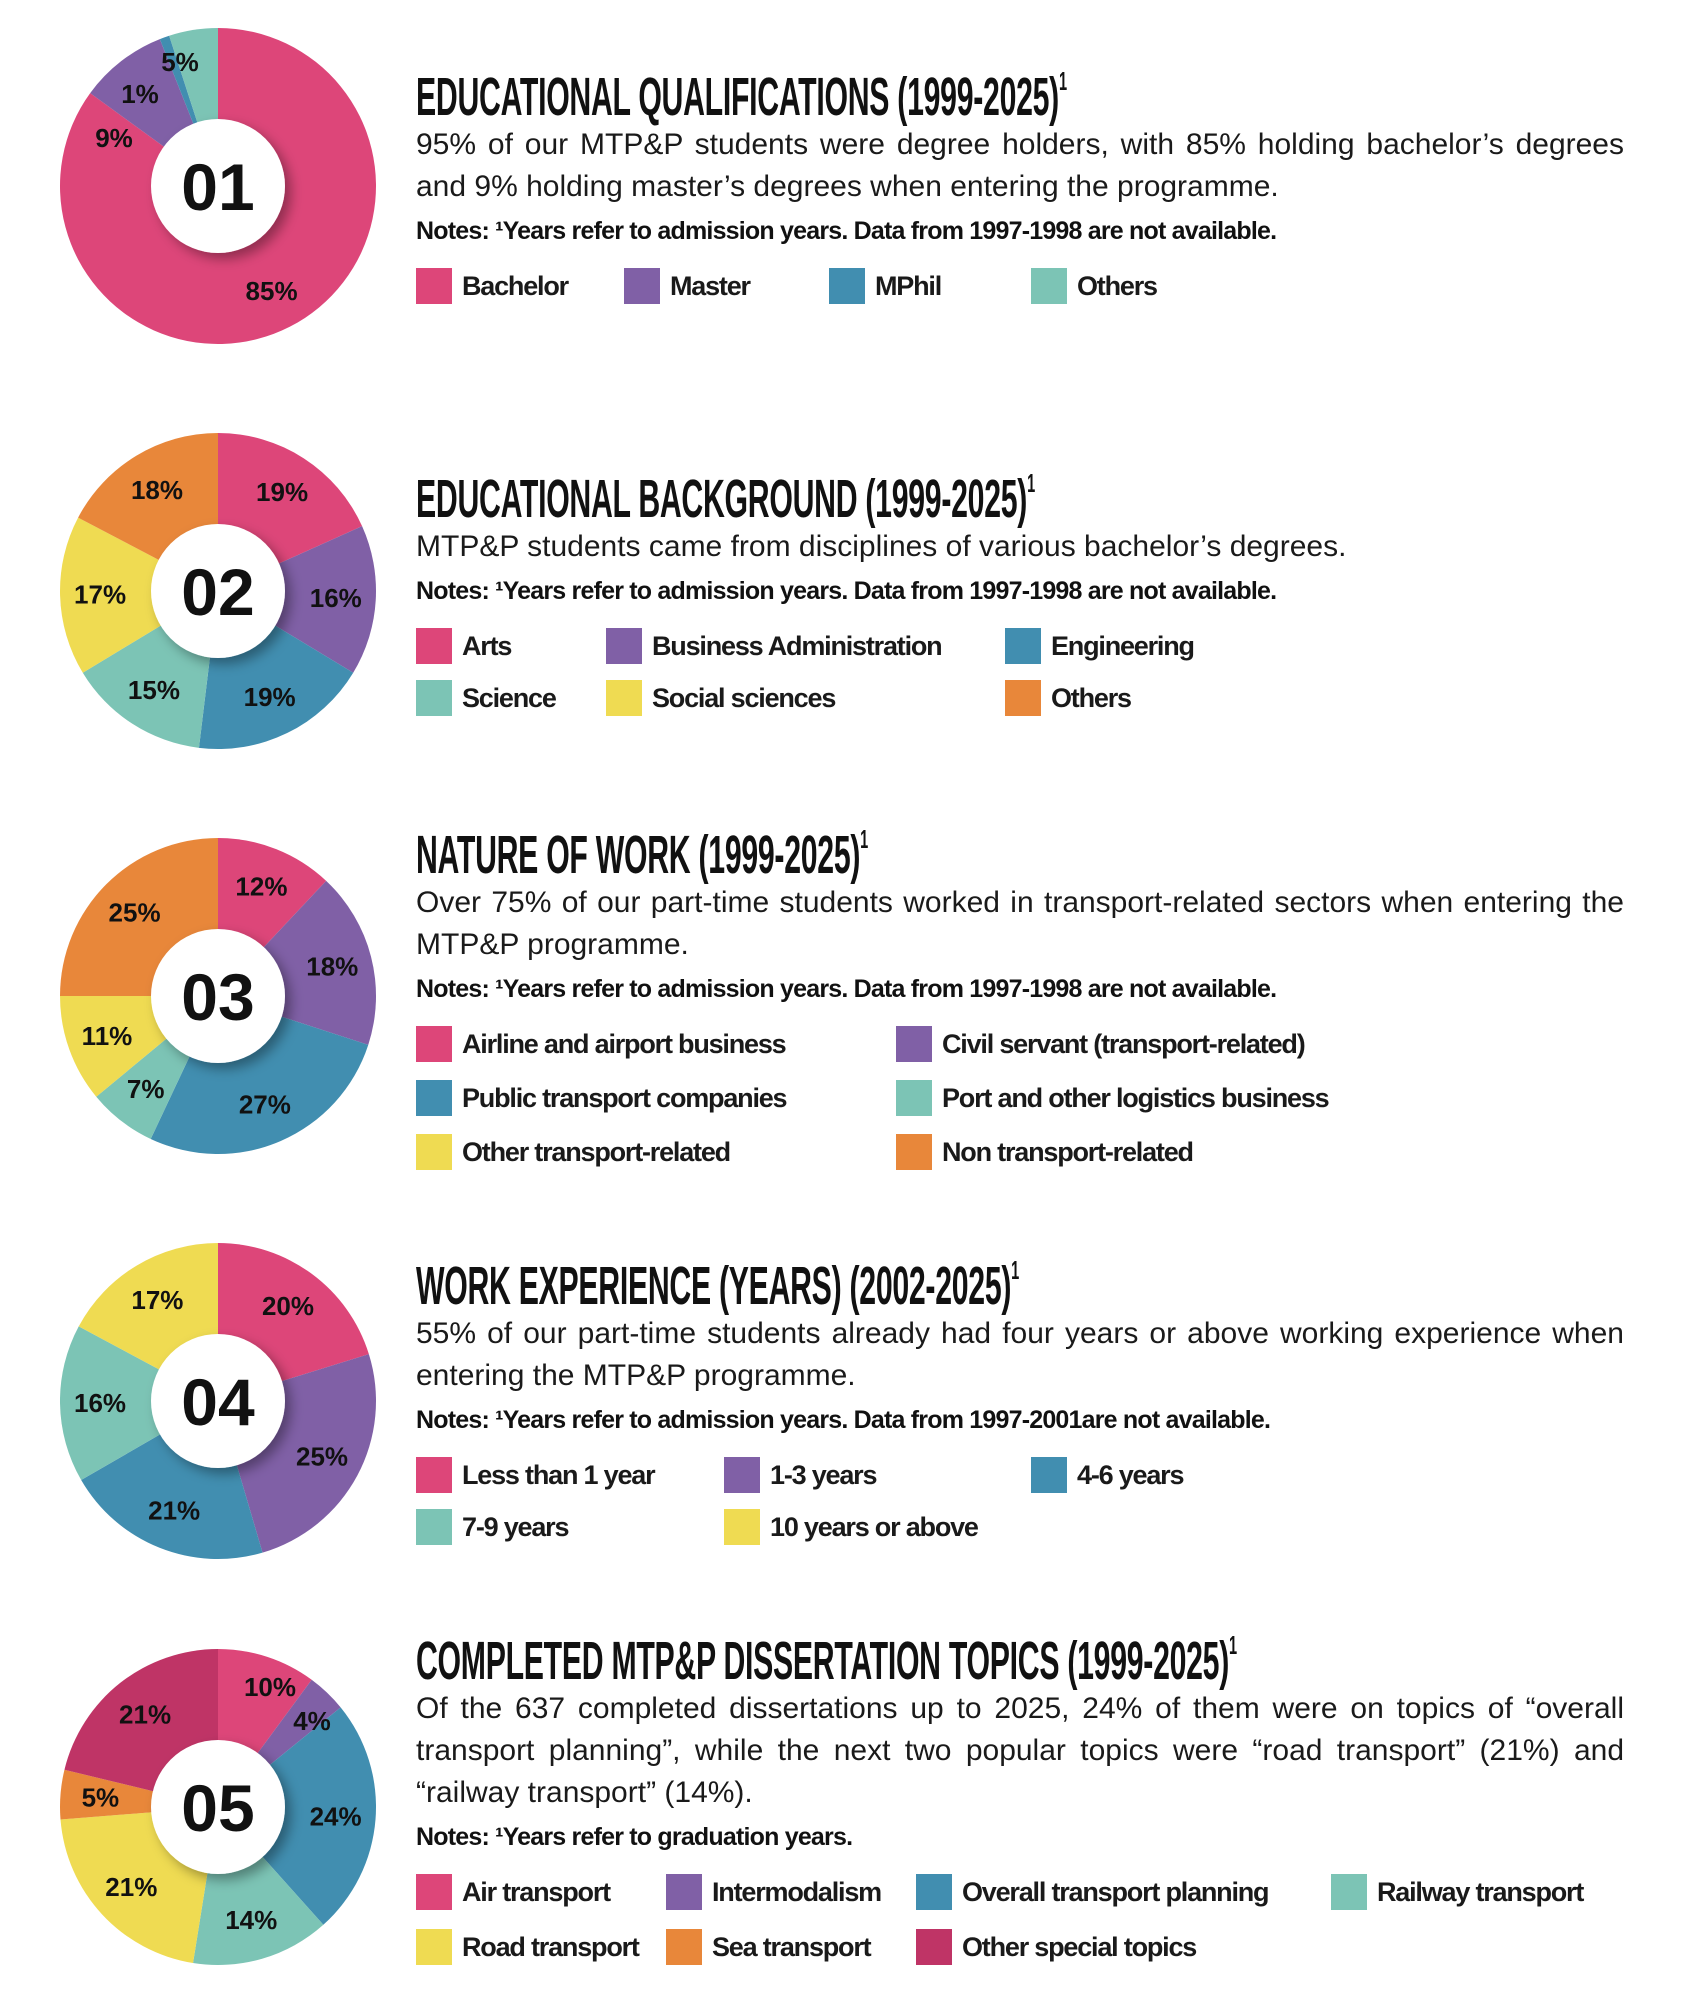 This screenshot has height=2012, width=1698. Describe the element at coordinates (722, 499) in the screenshot. I see `title-text: EDUCATIONAL BACKGROUND (1999-2025)` at that location.